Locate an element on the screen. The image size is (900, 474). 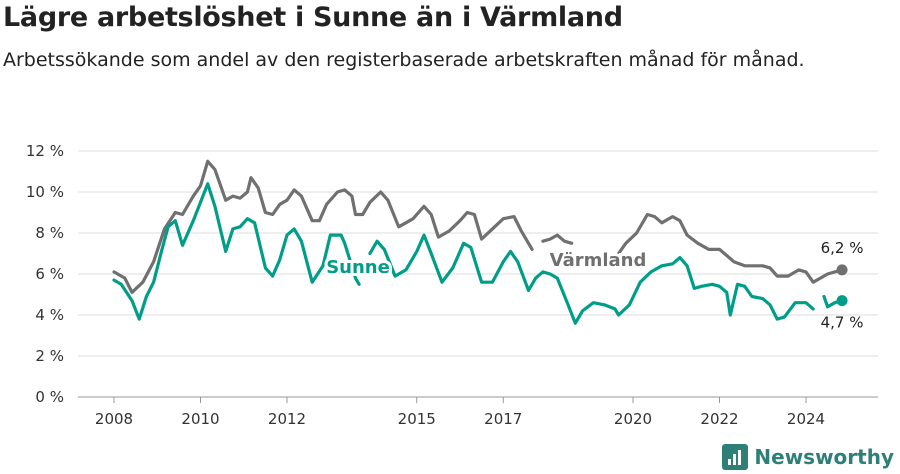
x-tick-label: 2022 is located at coordinates (719, 419).